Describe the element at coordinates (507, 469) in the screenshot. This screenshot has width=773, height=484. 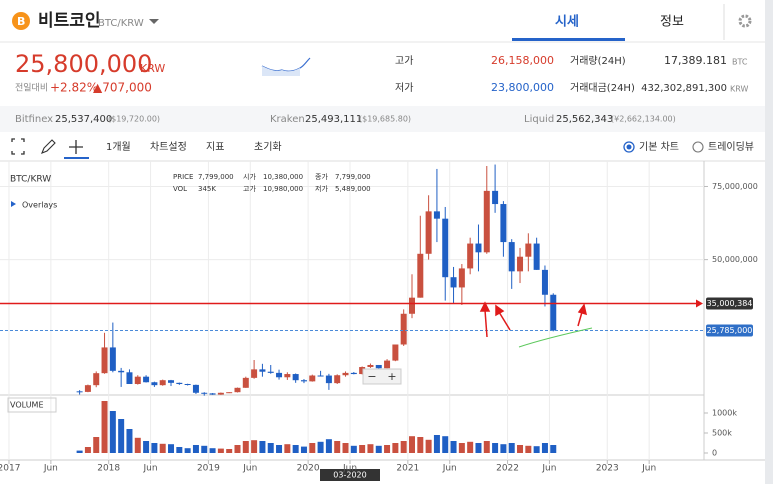
I see `x-tick-label: 2022` at that location.